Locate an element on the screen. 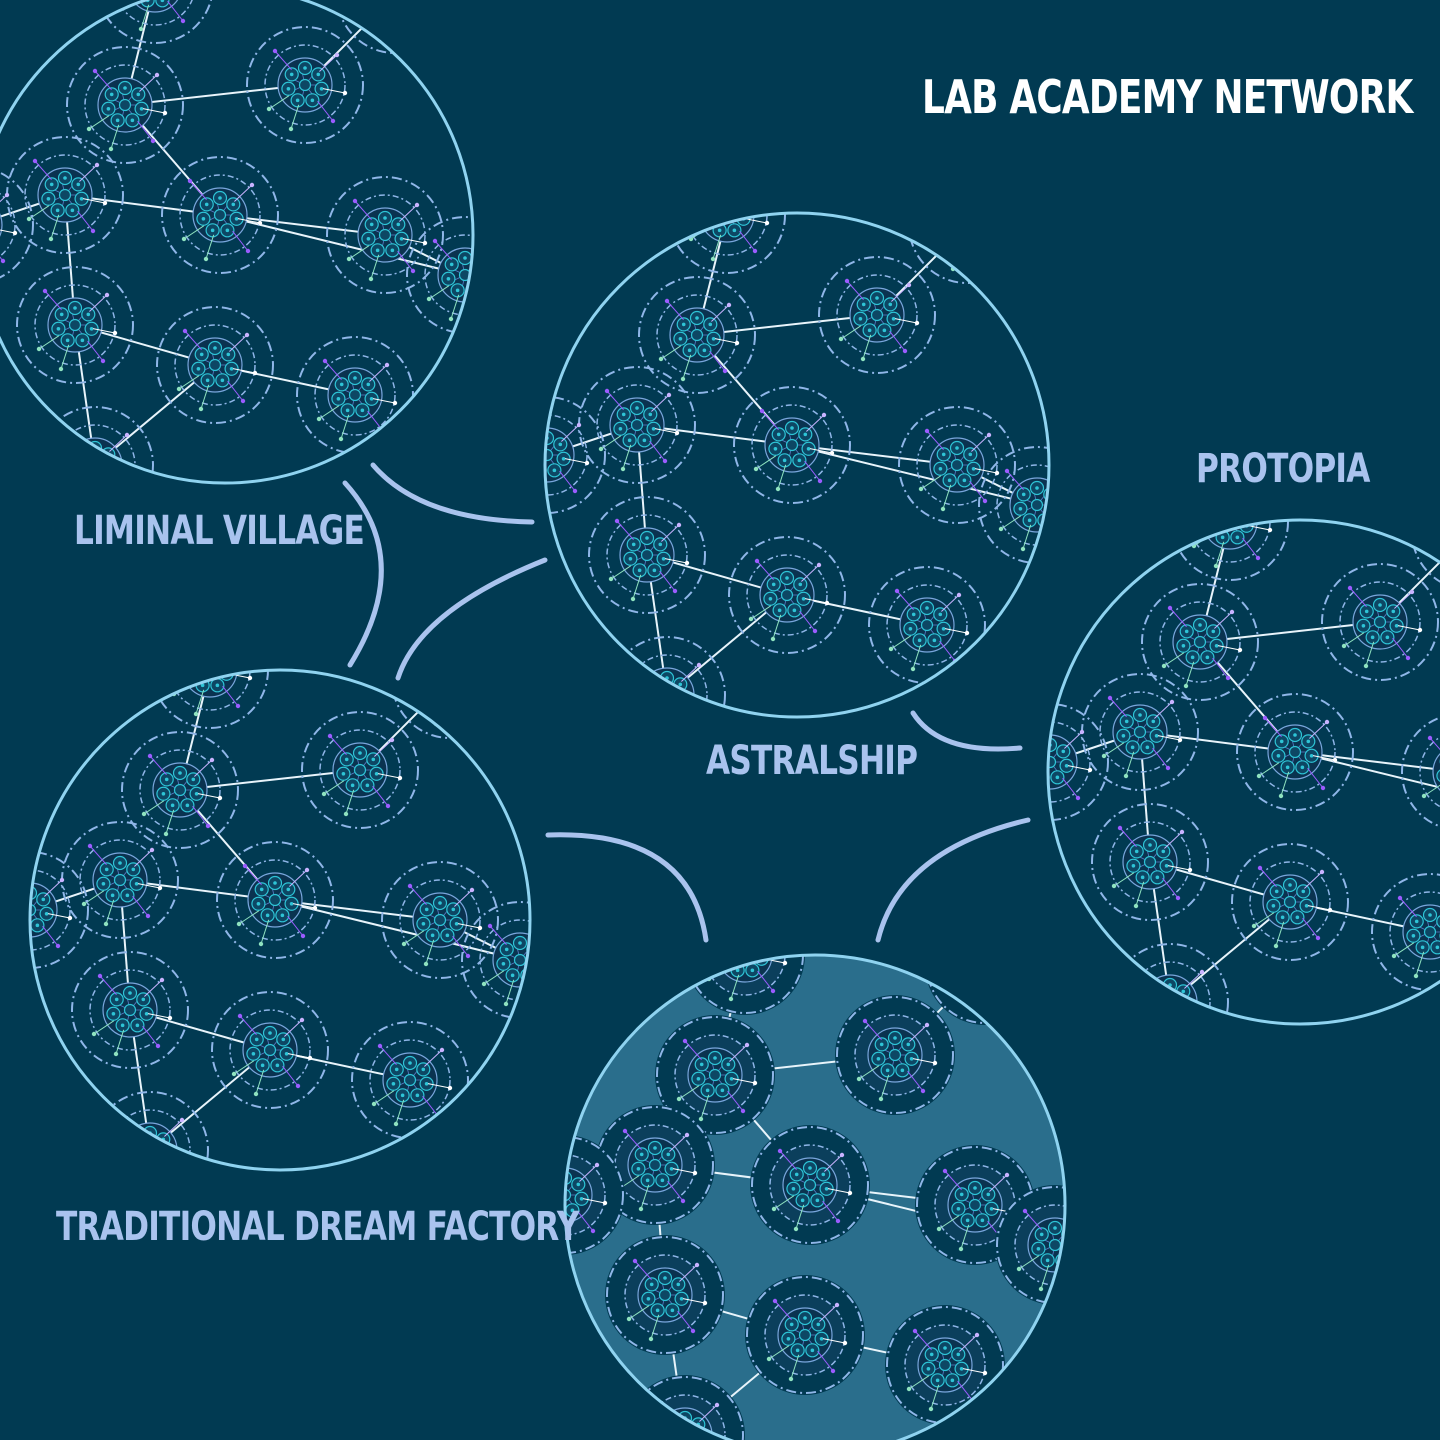  node-core is located at coordinates (1436, 772).